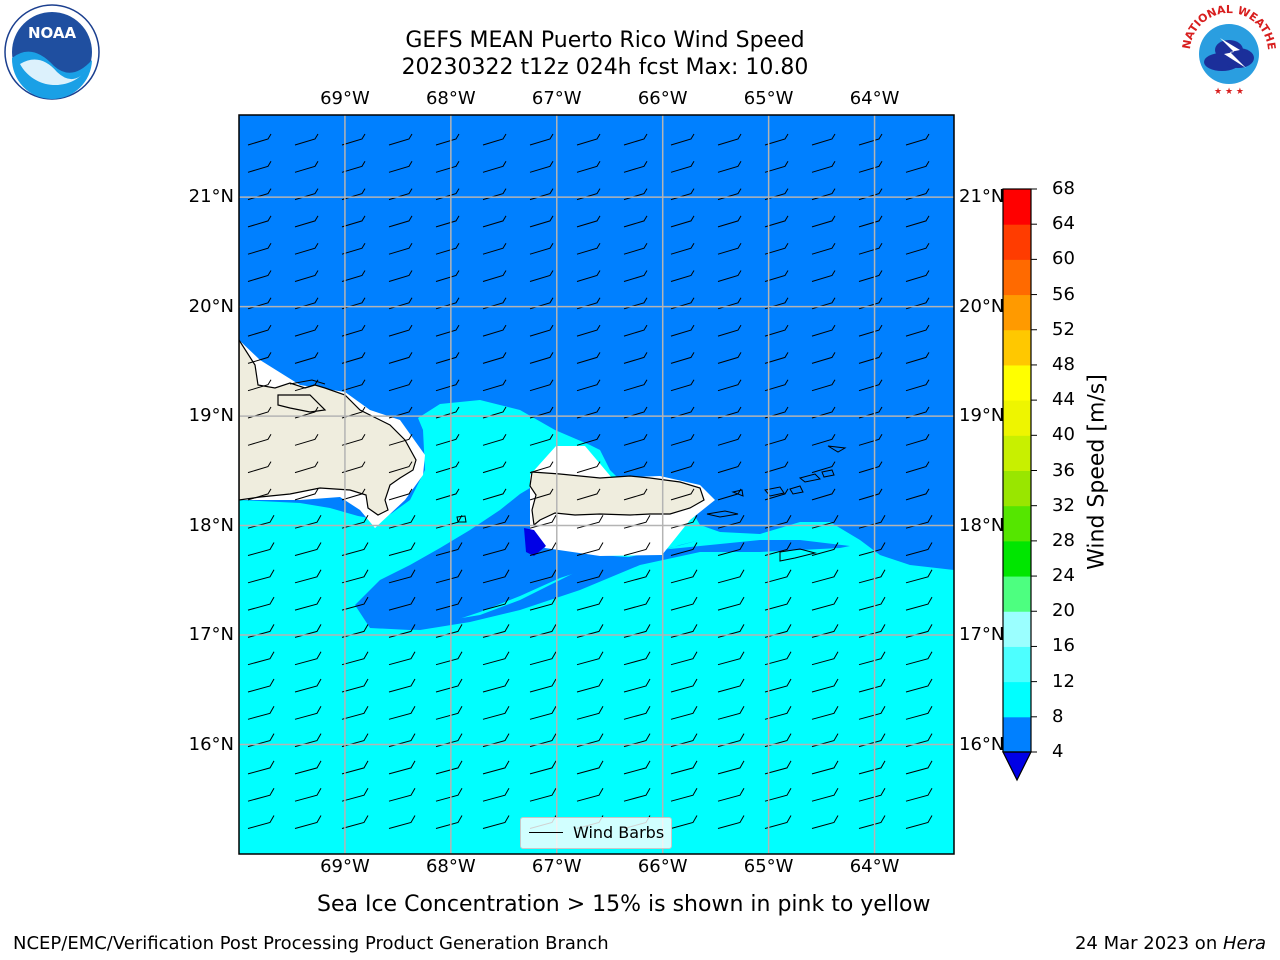 Image resolution: width=1280 pixels, height=960 pixels. Describe the element at coordinates (982, 416) in the screenshot. I see `lat-tick-right: 19°N` at that location.